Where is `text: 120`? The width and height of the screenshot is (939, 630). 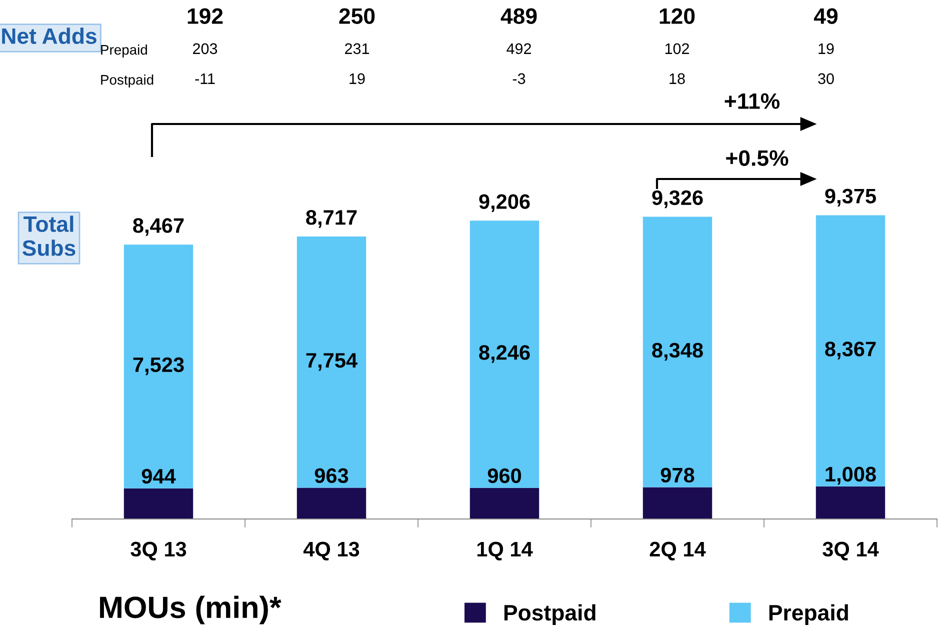 text: 120 is located at coordinates (677, 16).